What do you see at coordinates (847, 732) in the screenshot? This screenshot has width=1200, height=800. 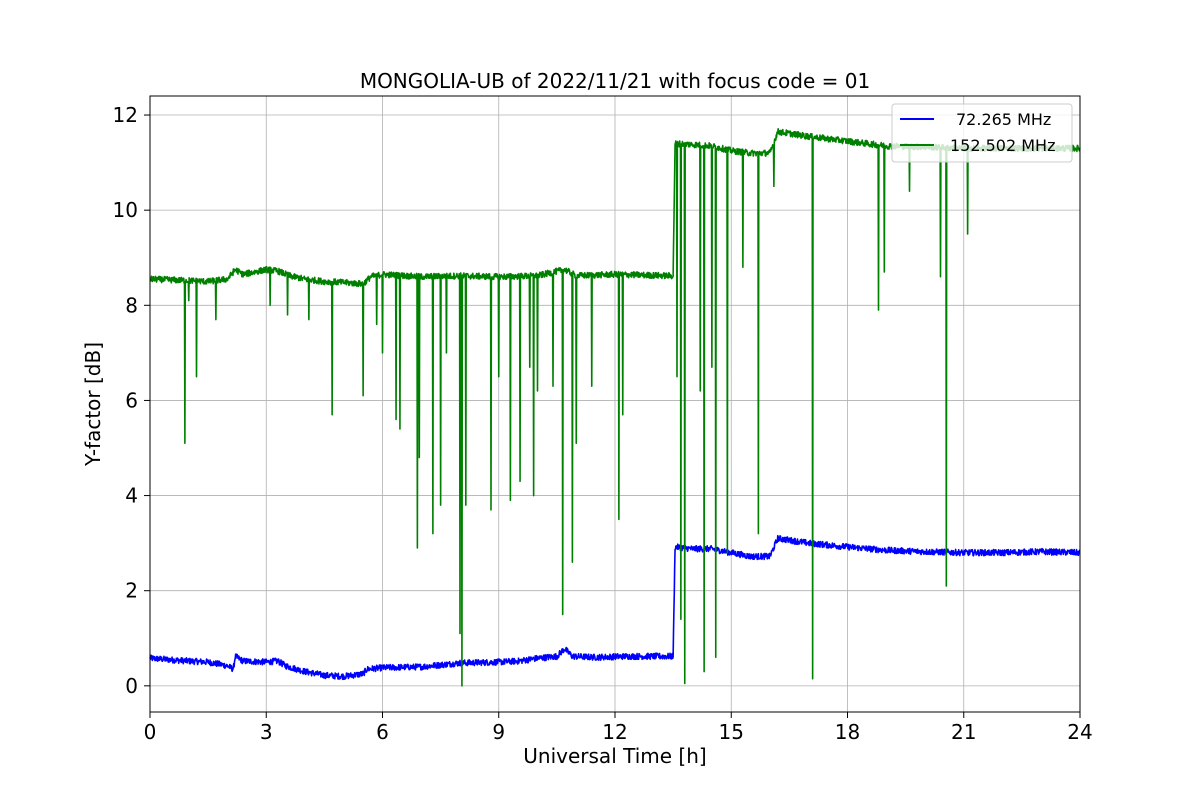 I see `x-tick-label: 18` at bounding box center [847, 732].